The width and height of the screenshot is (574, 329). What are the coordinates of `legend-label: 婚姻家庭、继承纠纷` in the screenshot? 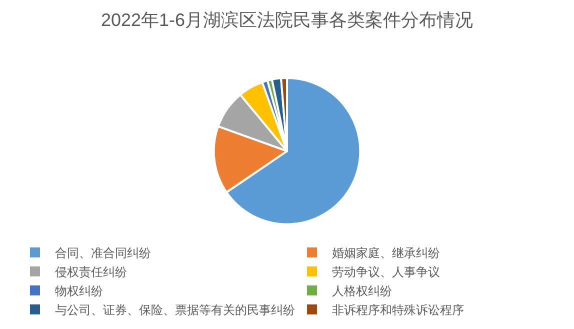 It's located at (386, 253).